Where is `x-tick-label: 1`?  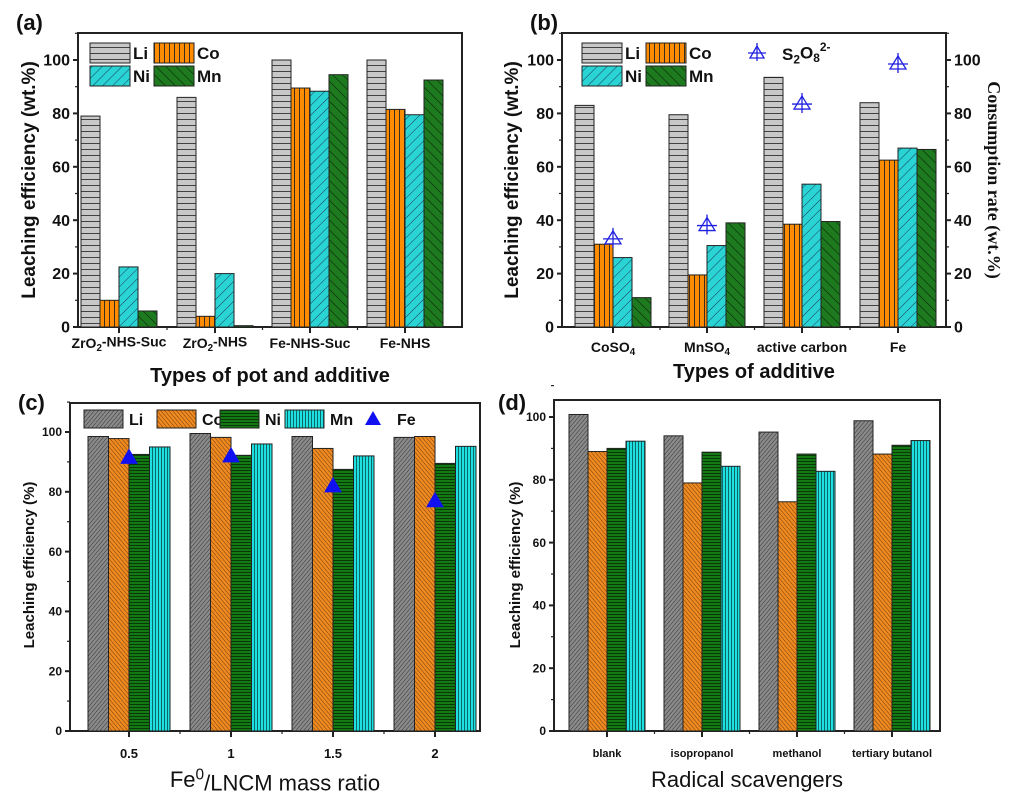 x-tick-label: 1 is located at coordinates (230, 753).